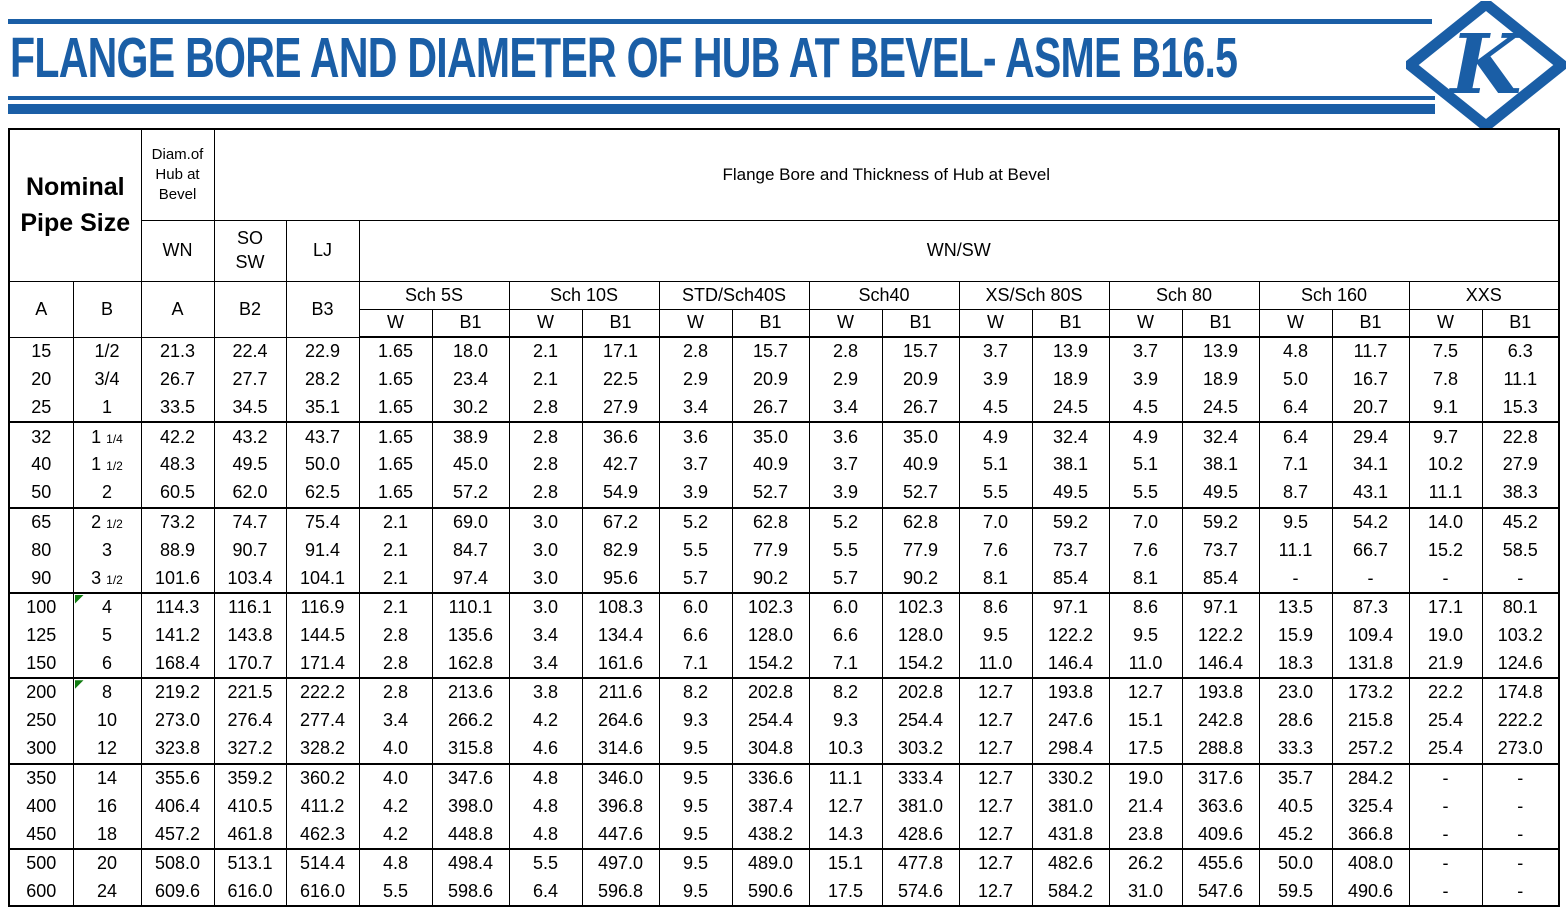 This screenshot has width=1566, height=907. I want to click on cell-value: 128.0, so click(920, 635).